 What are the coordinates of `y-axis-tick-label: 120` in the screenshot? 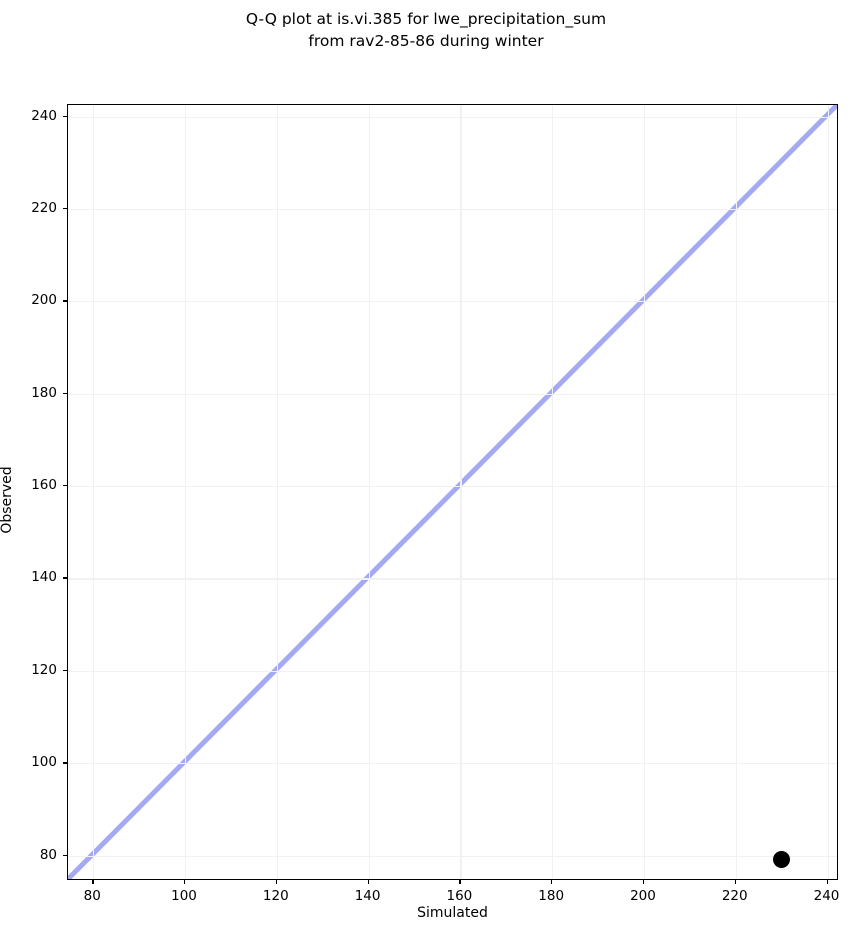 It's located at (44, 669).